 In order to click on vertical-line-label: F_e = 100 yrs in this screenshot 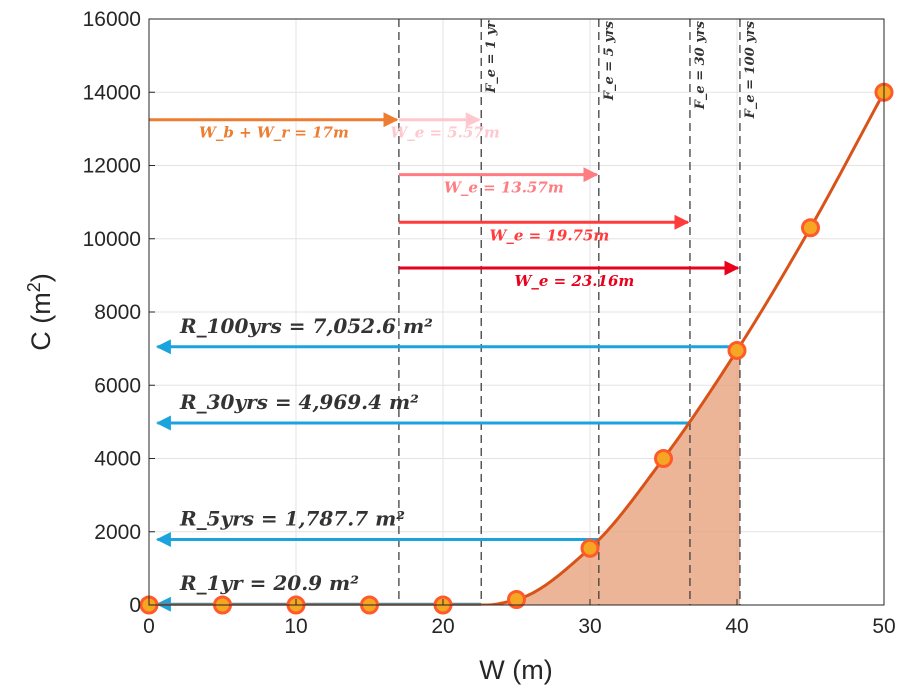, I will do `click(750, 69)`.